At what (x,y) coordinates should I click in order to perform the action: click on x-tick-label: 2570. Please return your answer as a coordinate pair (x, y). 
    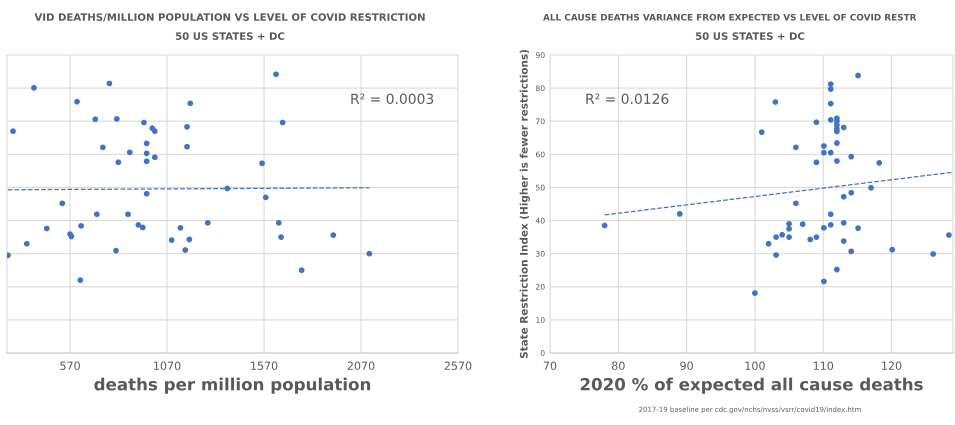
    Looking at the image, I should click on (458, 366).